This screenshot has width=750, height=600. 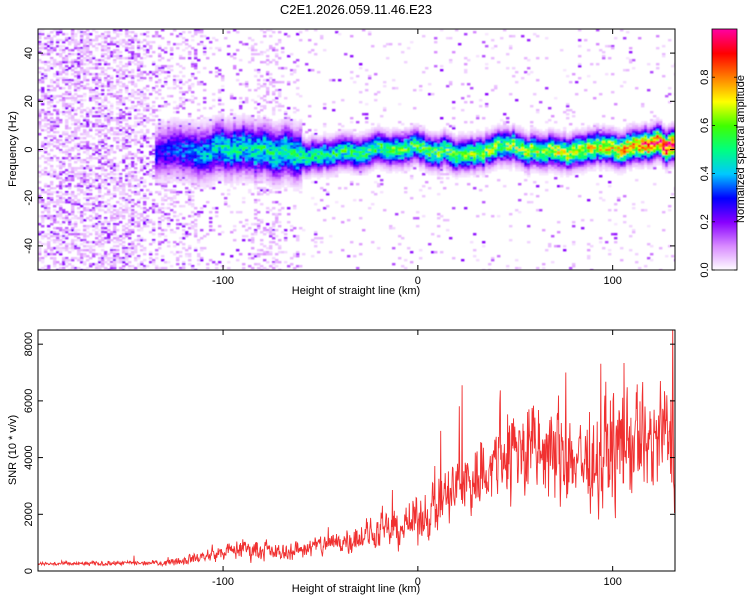 What do you see at coordinates (356, 589) in the screenshot?
I see `snr-x-axis-label: Height of straight line (km)` at bounding box center [356, 589].